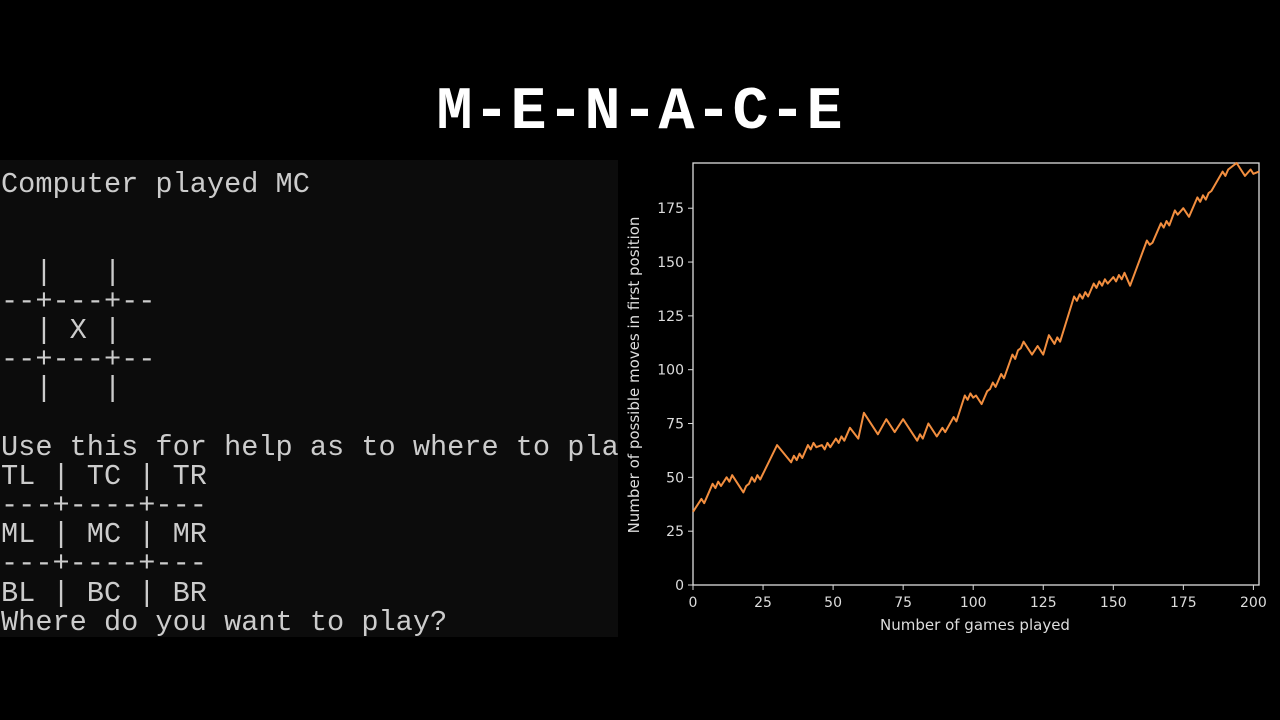 The height and width of the screenshot is (720, 1280). What do you see at coordinates (309, 447) in the screenshot?
I see `terminal-line: Use this for help as to where to pla` at bounding box center [309, 447].